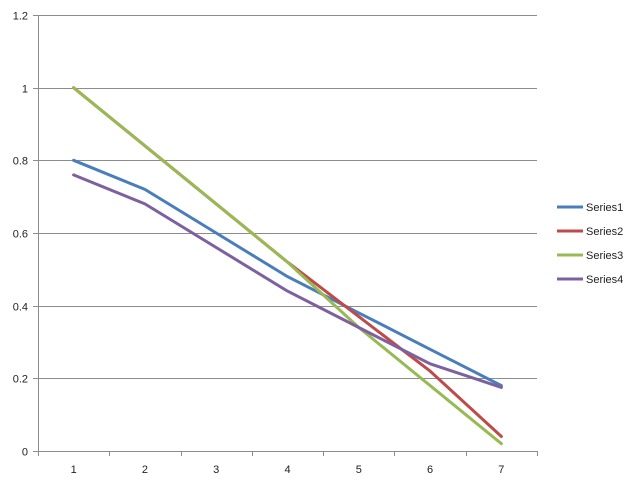 This screenshot has height=486, width=640. Describe the element at coordinates (359, 470) in the screenshot. I see `x-tick-label: 5` at that location.